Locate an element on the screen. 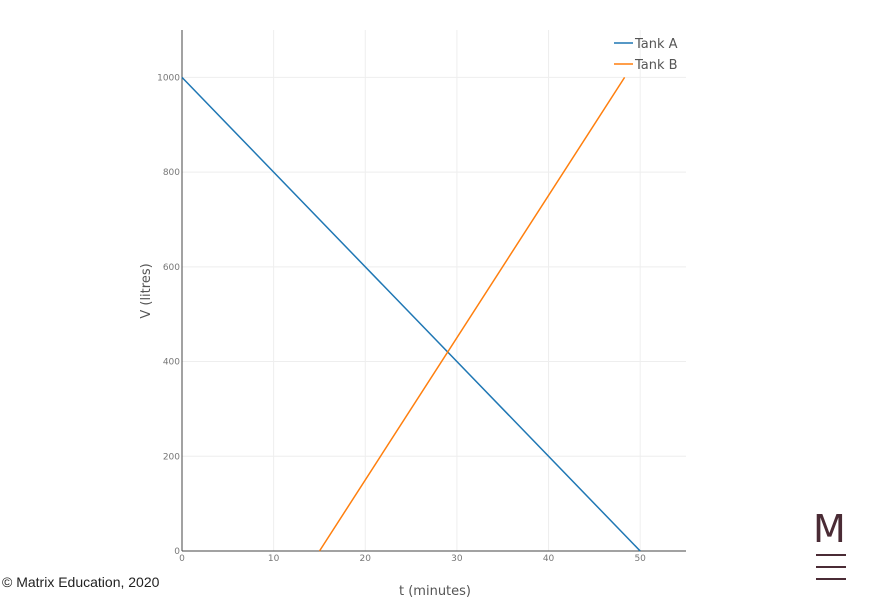 This screenshot has height=600, width=870. y-tick-labels: 0 200 400 600 800 1000 is located at coordinates (168, 315).